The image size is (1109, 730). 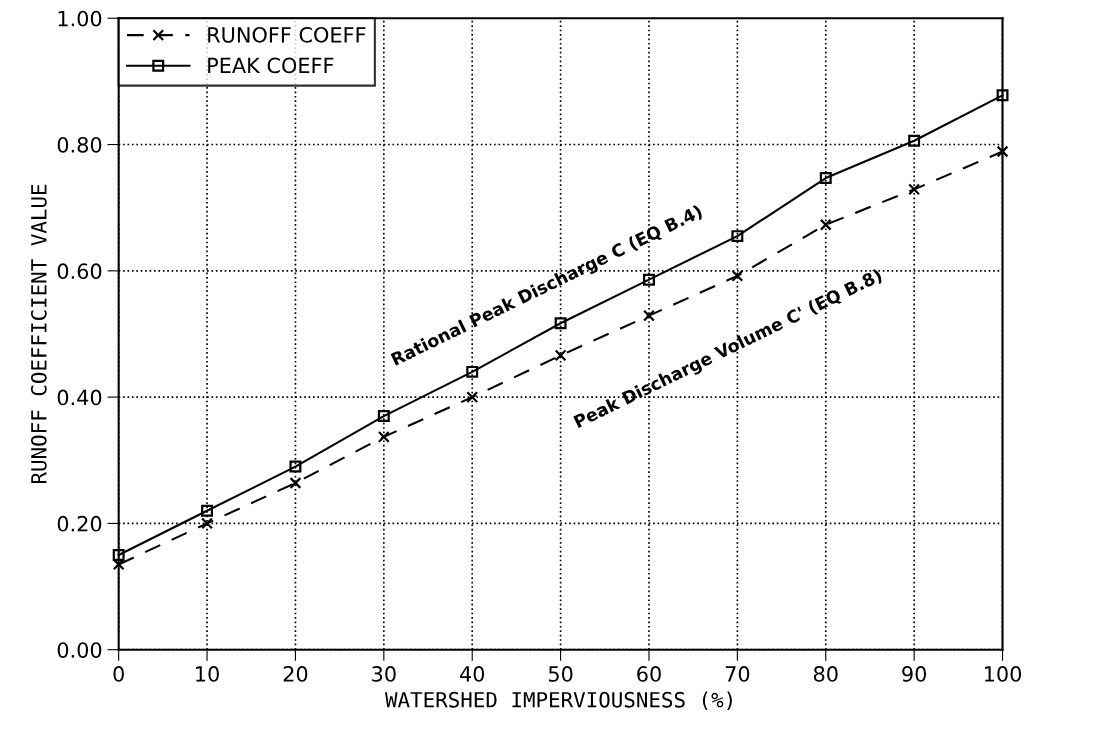 I want to click on y-tick-label: 0.80, so click(x=79, y=144).